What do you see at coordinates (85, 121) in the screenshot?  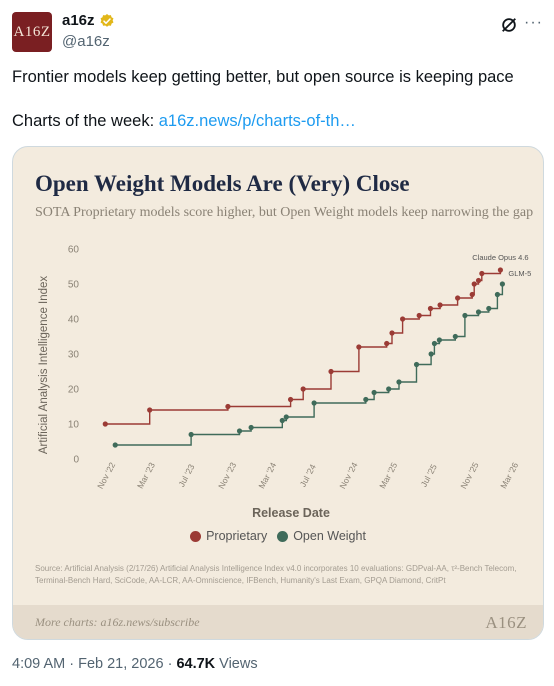 I see `tweet-line-2-prefix: Charts of the week:` at bounding box center [85, 121].